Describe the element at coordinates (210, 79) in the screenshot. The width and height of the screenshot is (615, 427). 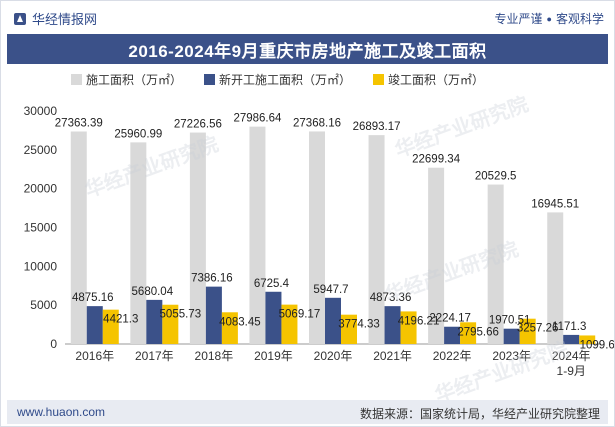
I see `legend-swatch-new-start` at that location.